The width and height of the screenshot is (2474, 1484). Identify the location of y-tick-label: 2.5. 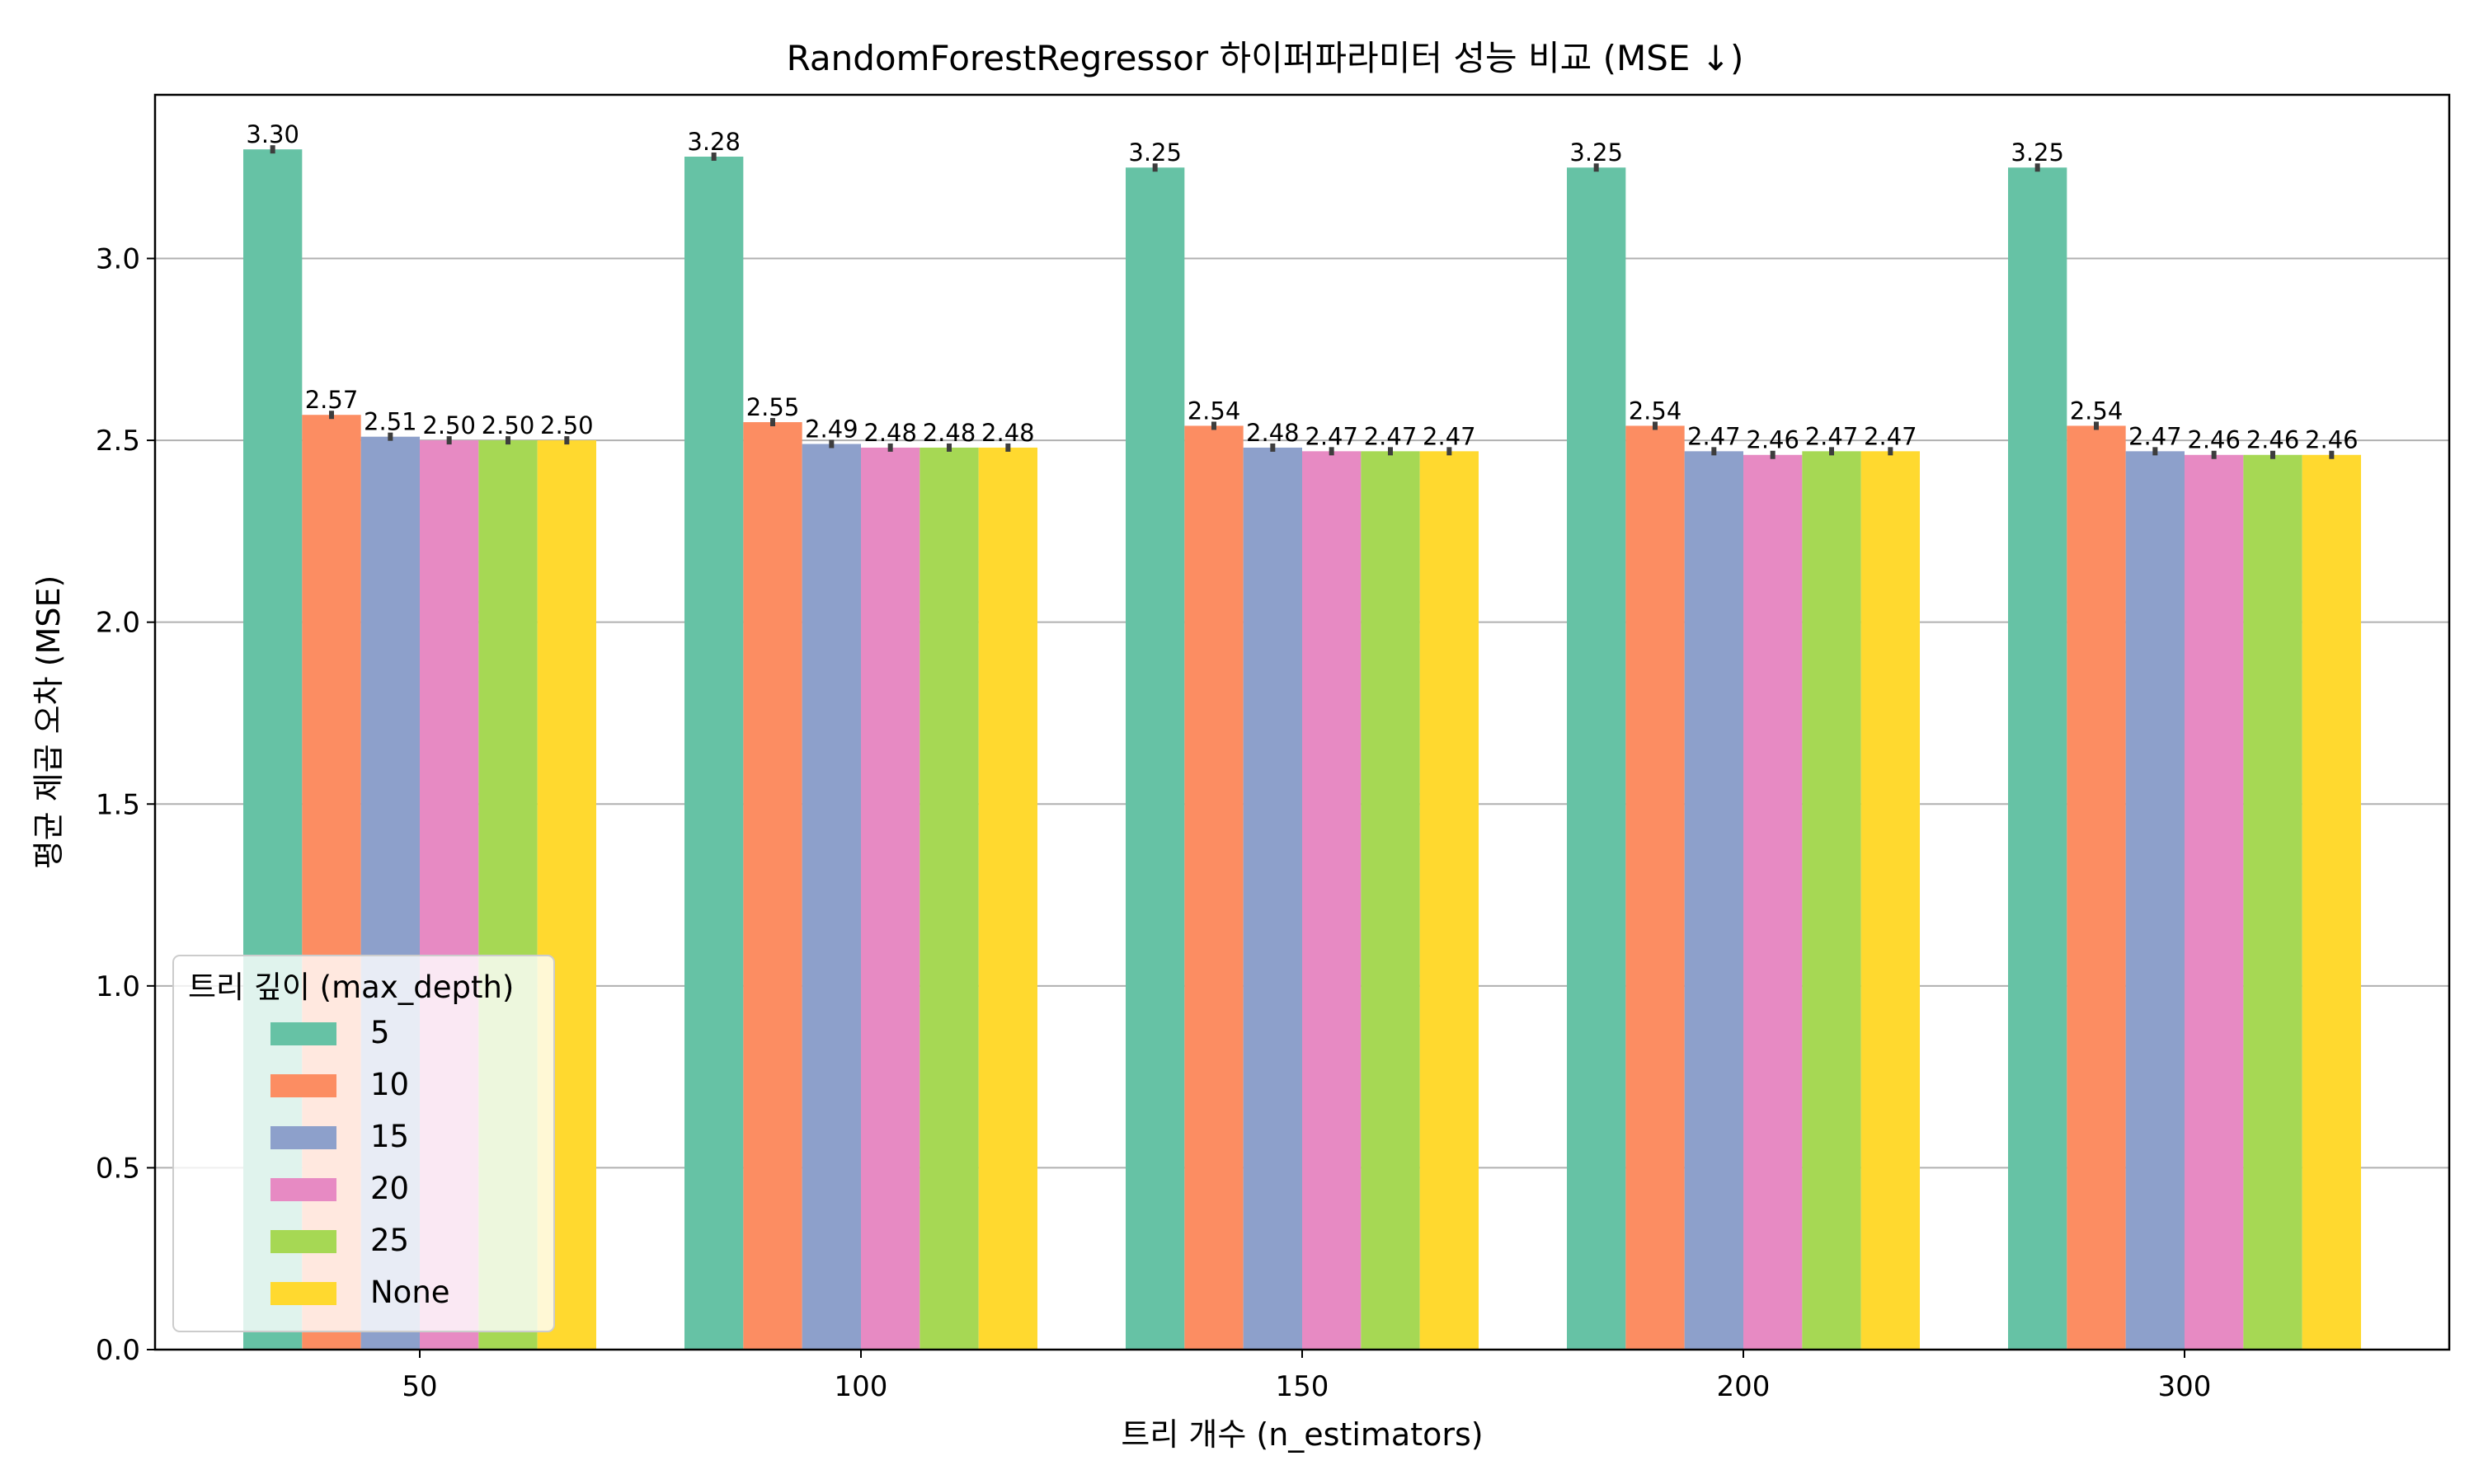
(118, 441).